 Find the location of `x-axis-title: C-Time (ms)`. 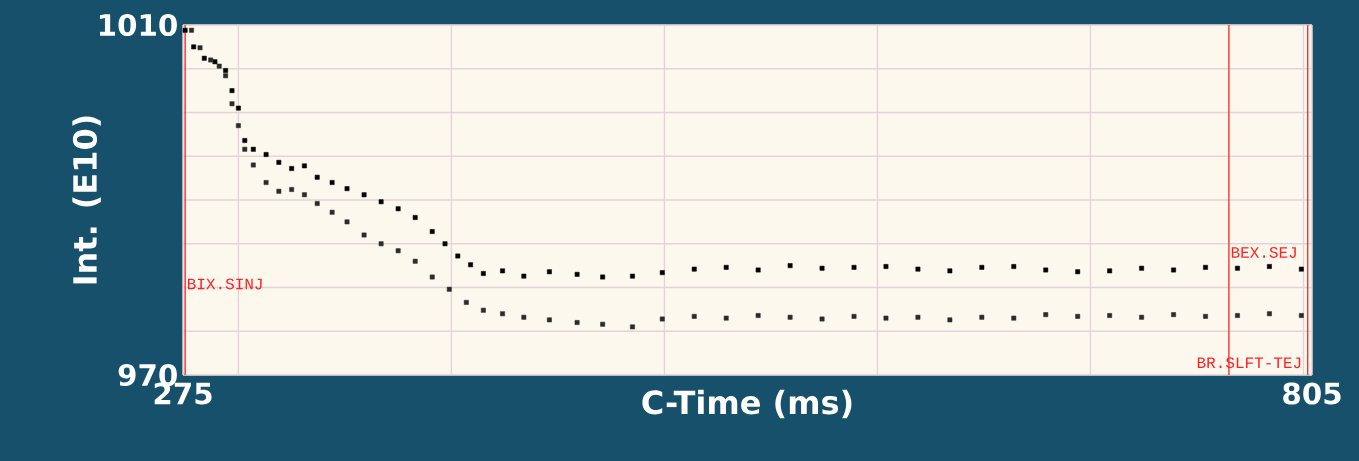

x-axis-title: C-Time (ms) is located at coordinates (747, 404).